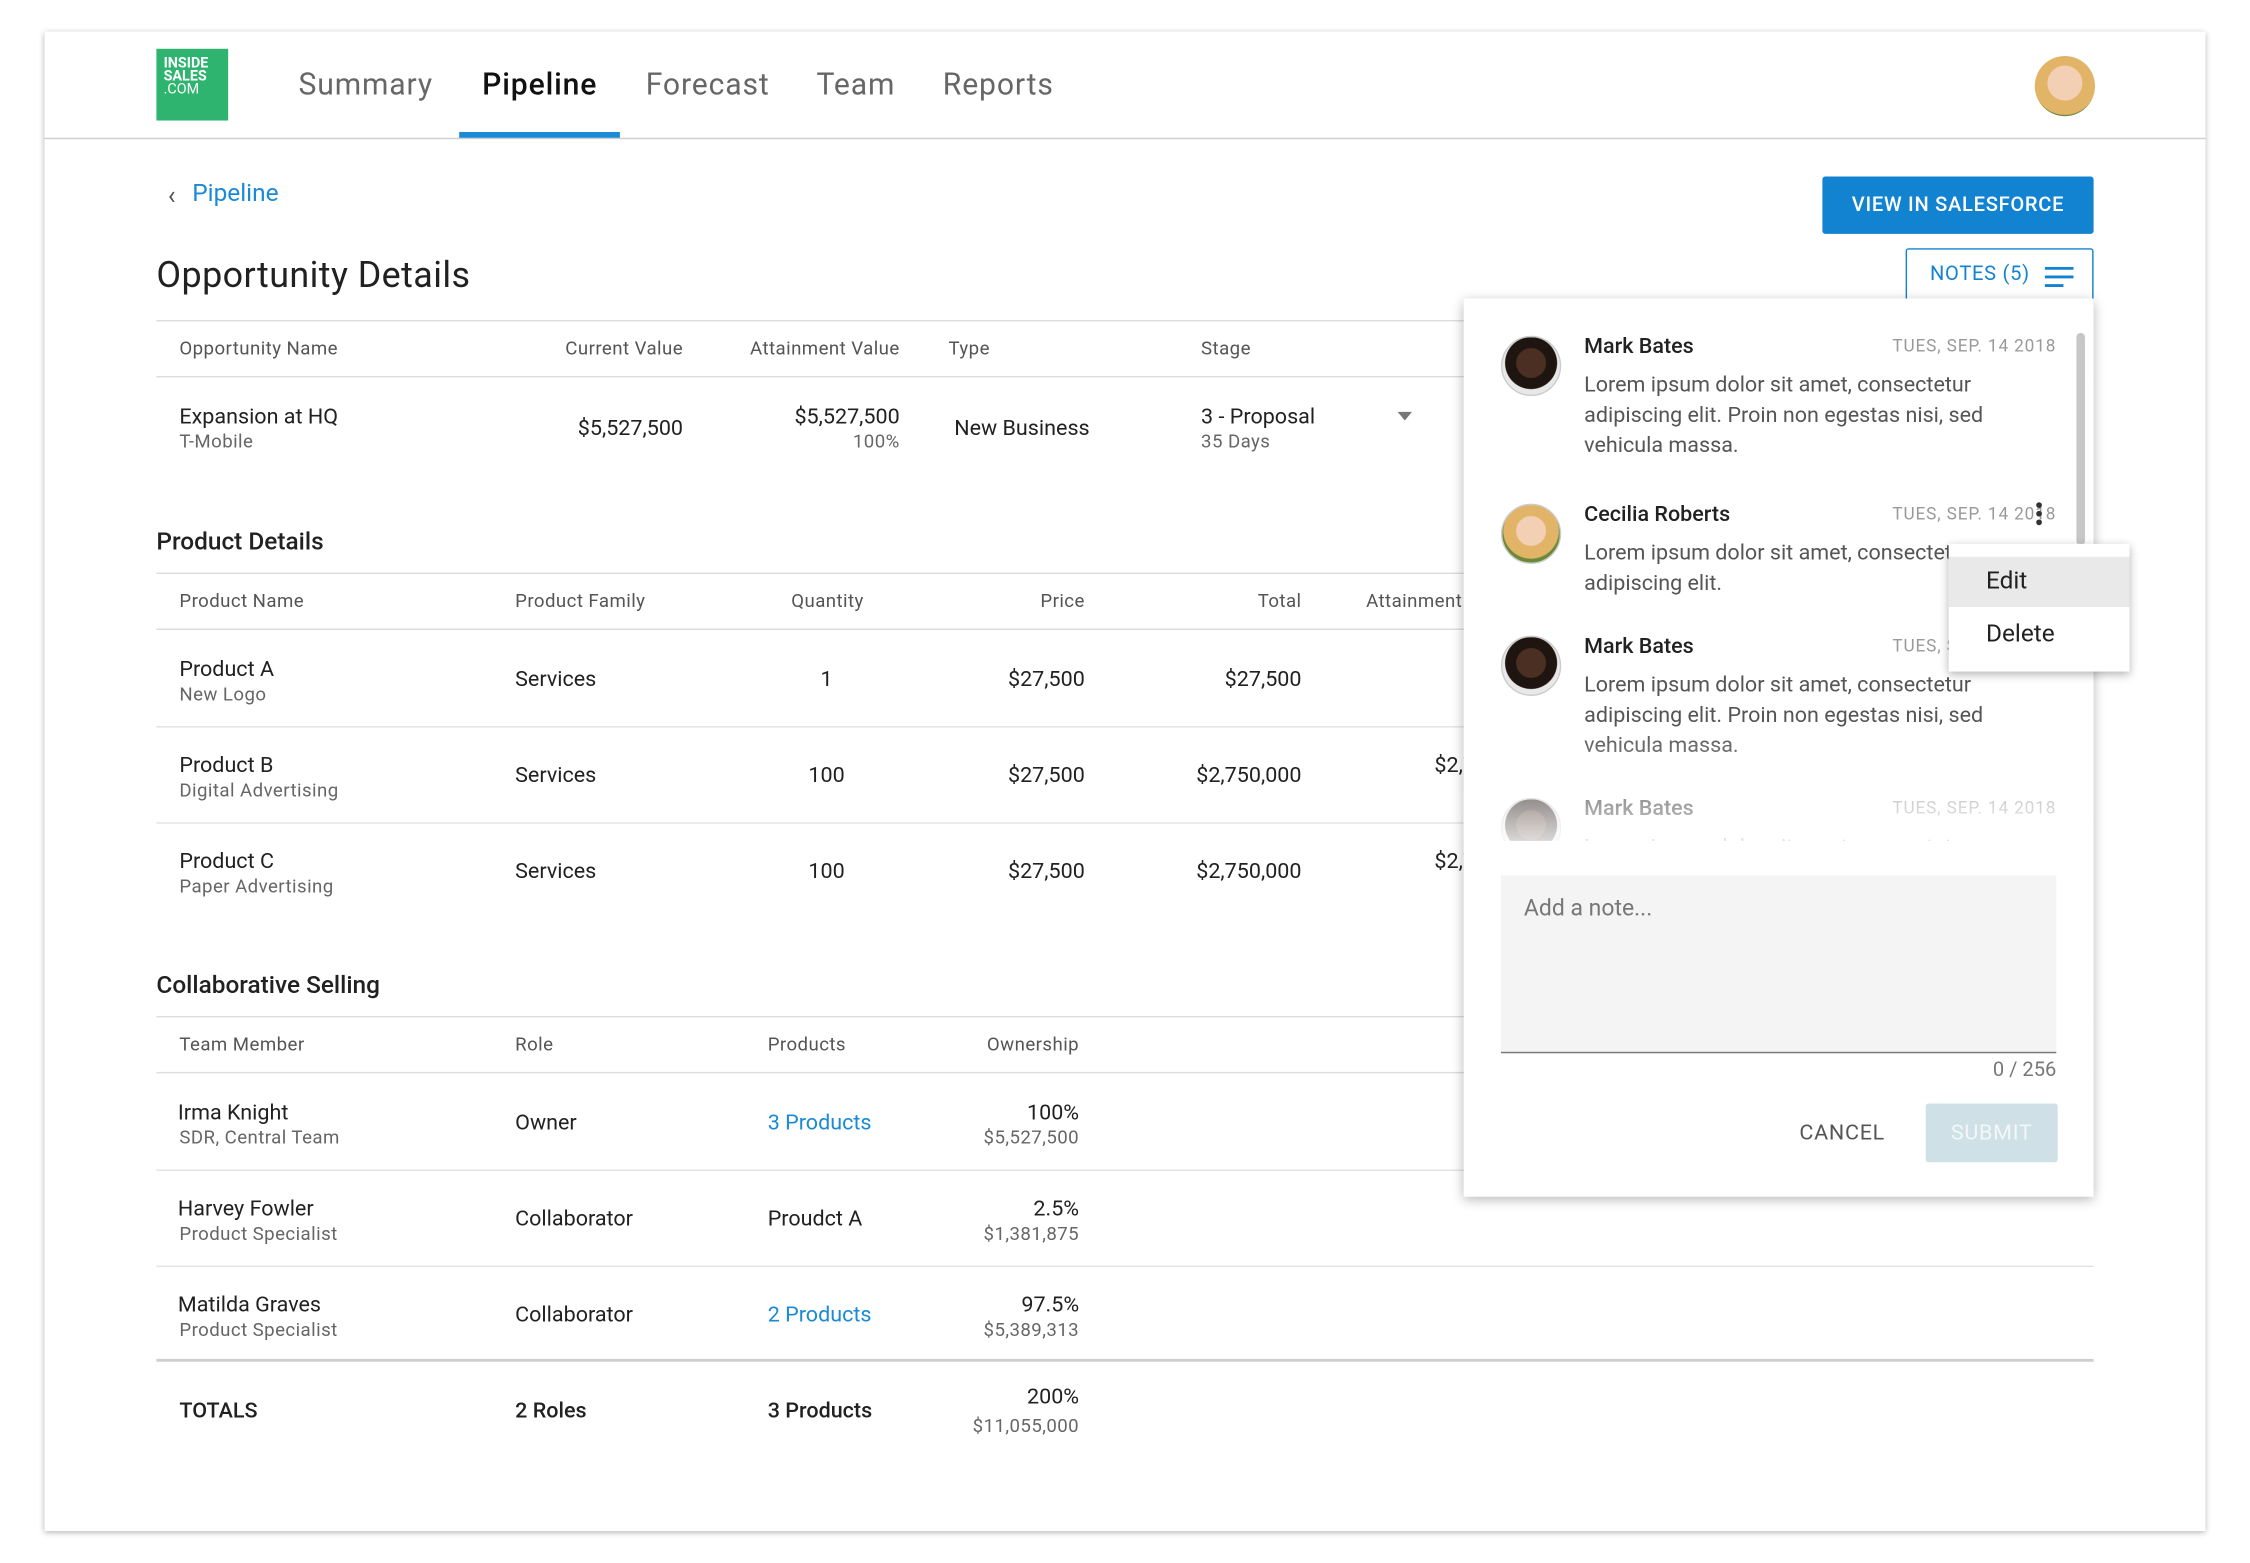  I want to click on kebab-menu, so click(2038, 515).